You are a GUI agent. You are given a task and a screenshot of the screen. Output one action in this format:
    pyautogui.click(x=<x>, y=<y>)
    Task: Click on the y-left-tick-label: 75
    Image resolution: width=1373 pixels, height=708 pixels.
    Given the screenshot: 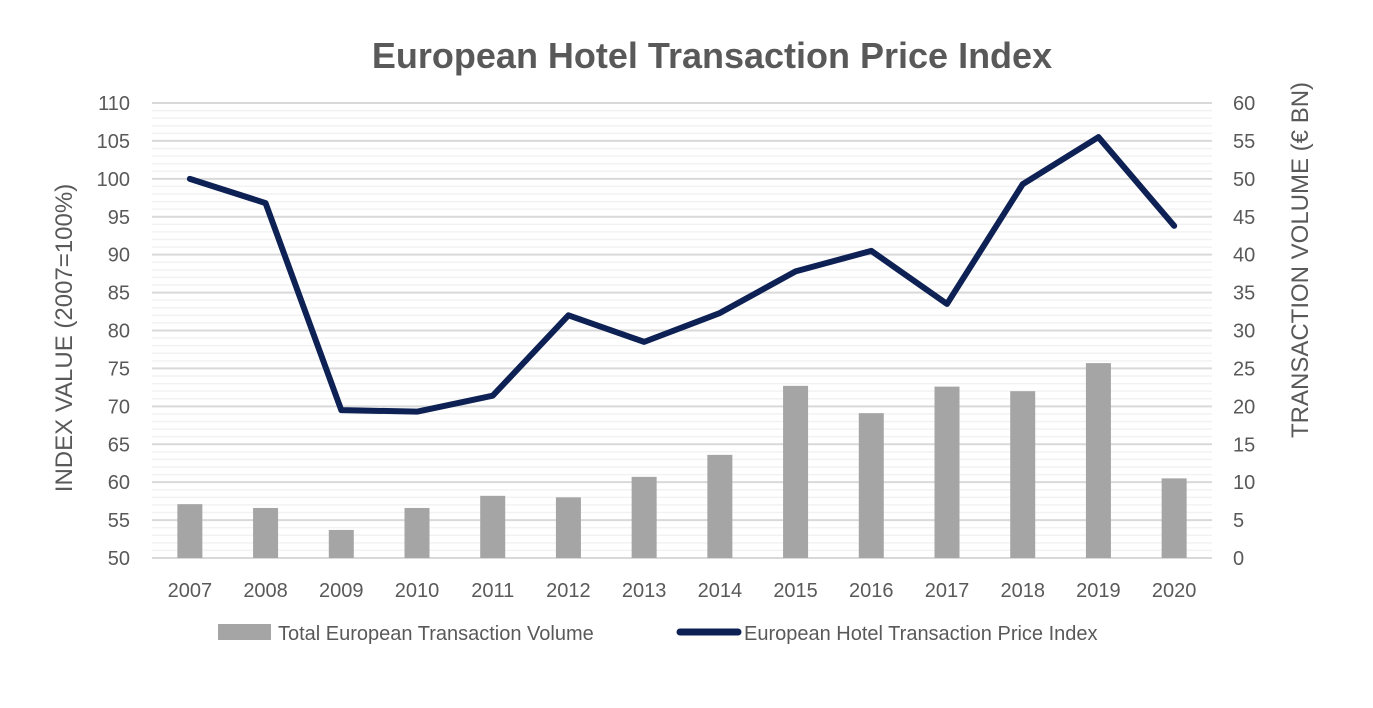 What is the action you would take?
    pyautogui.click(x=119, y=369)
    